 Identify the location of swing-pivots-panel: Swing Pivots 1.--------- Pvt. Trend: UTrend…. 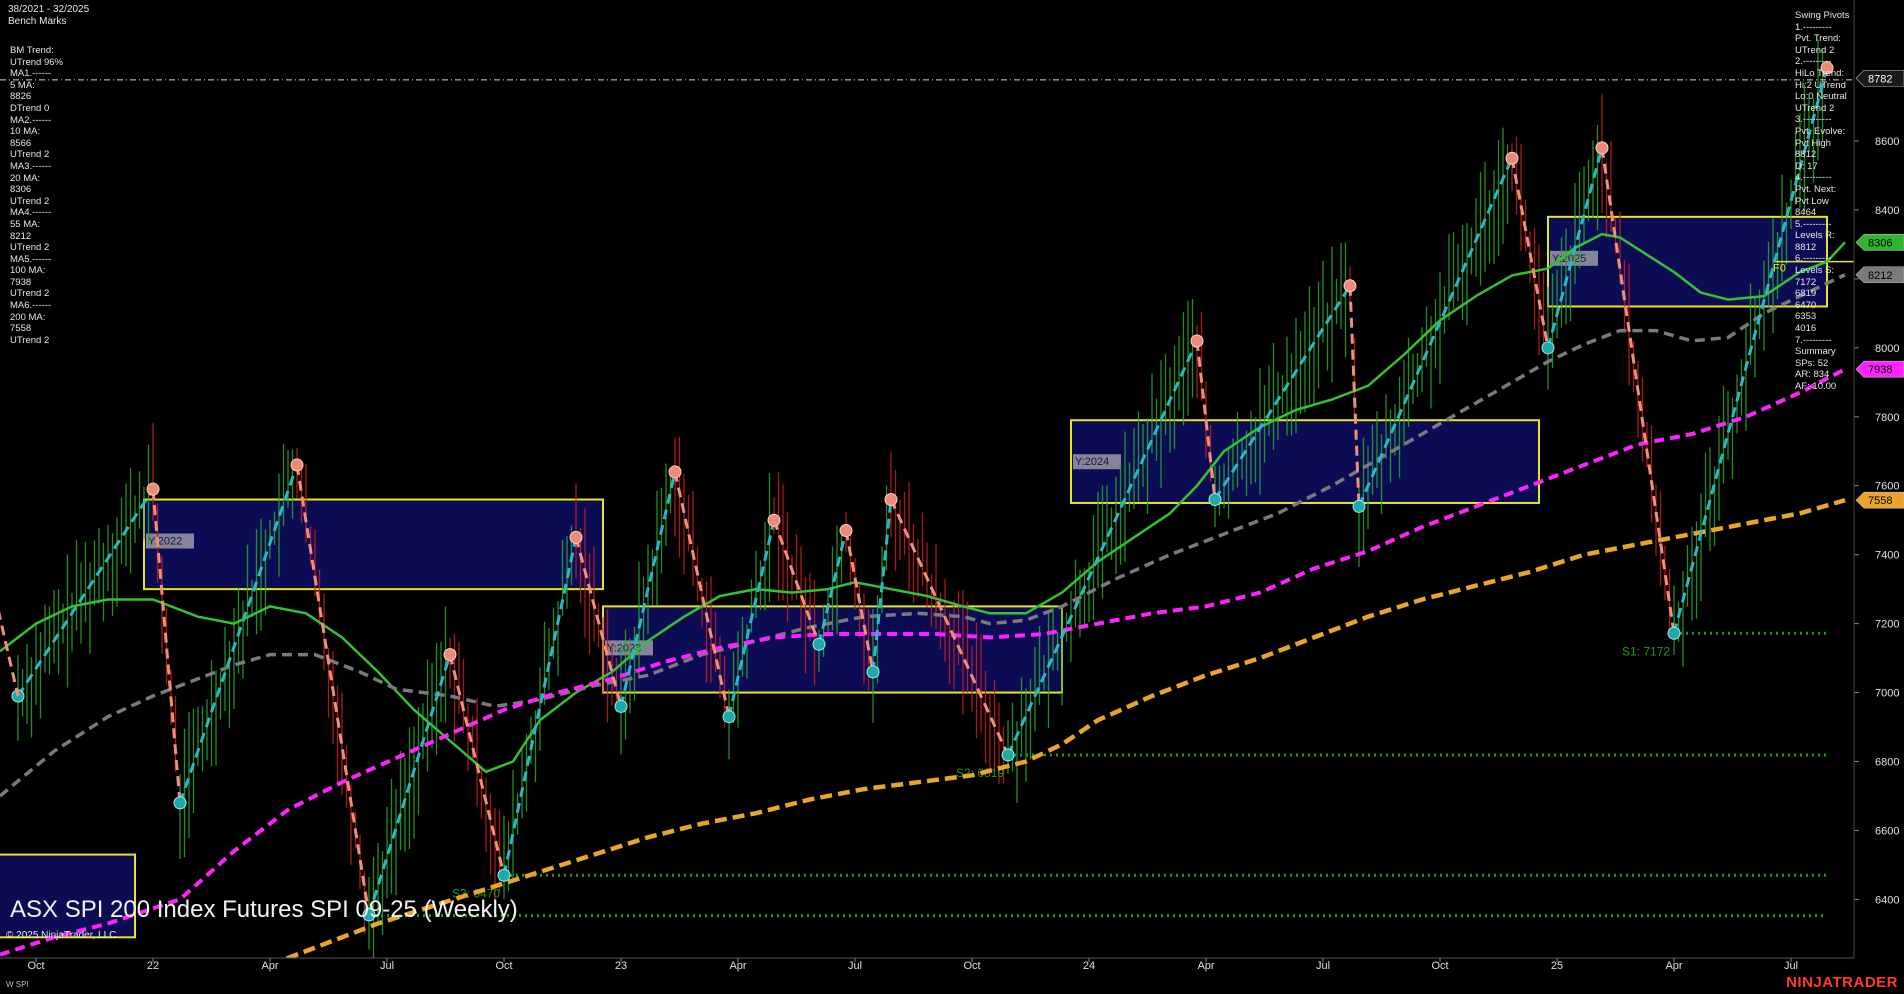
(1822, 201).